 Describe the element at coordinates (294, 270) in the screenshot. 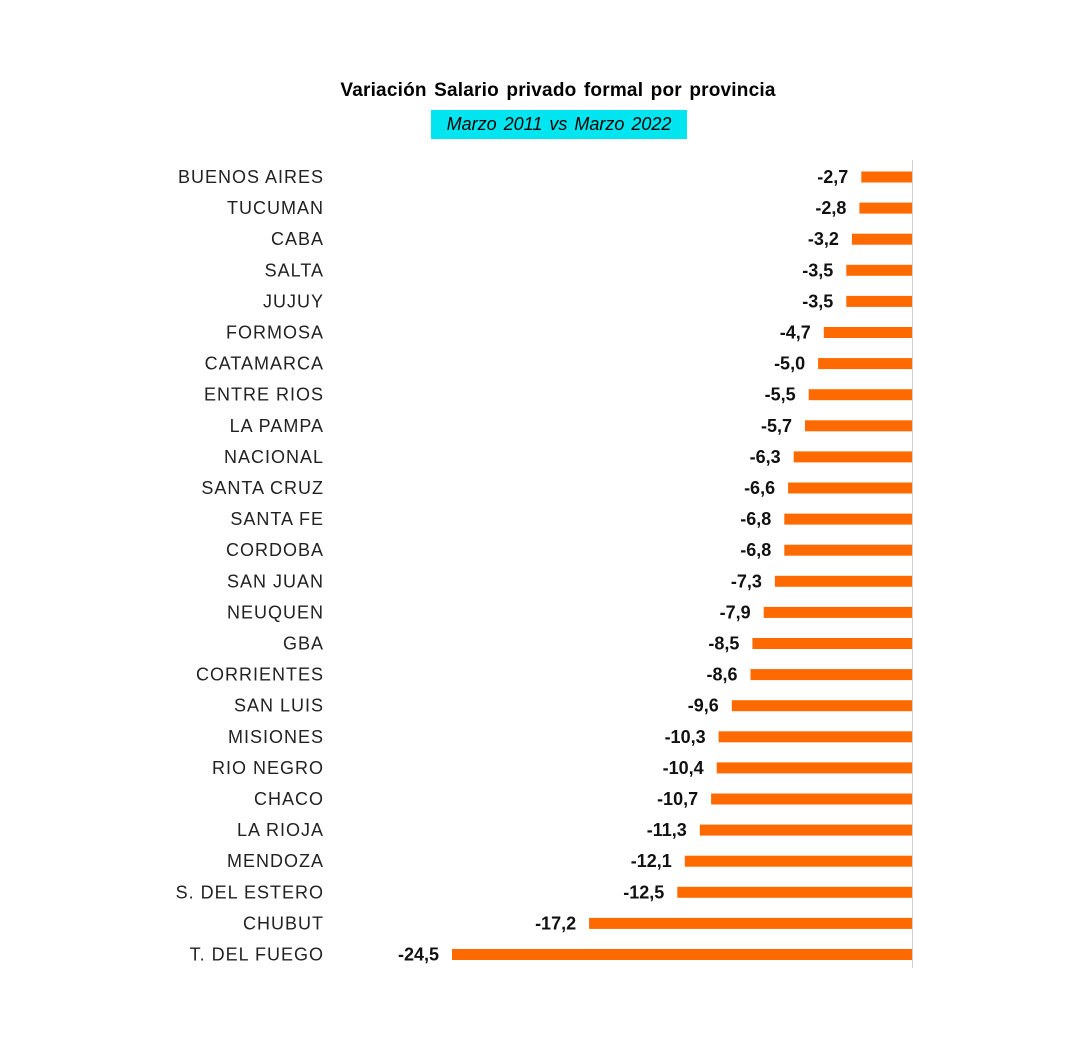

I see `category-label: SALTA` at that location.